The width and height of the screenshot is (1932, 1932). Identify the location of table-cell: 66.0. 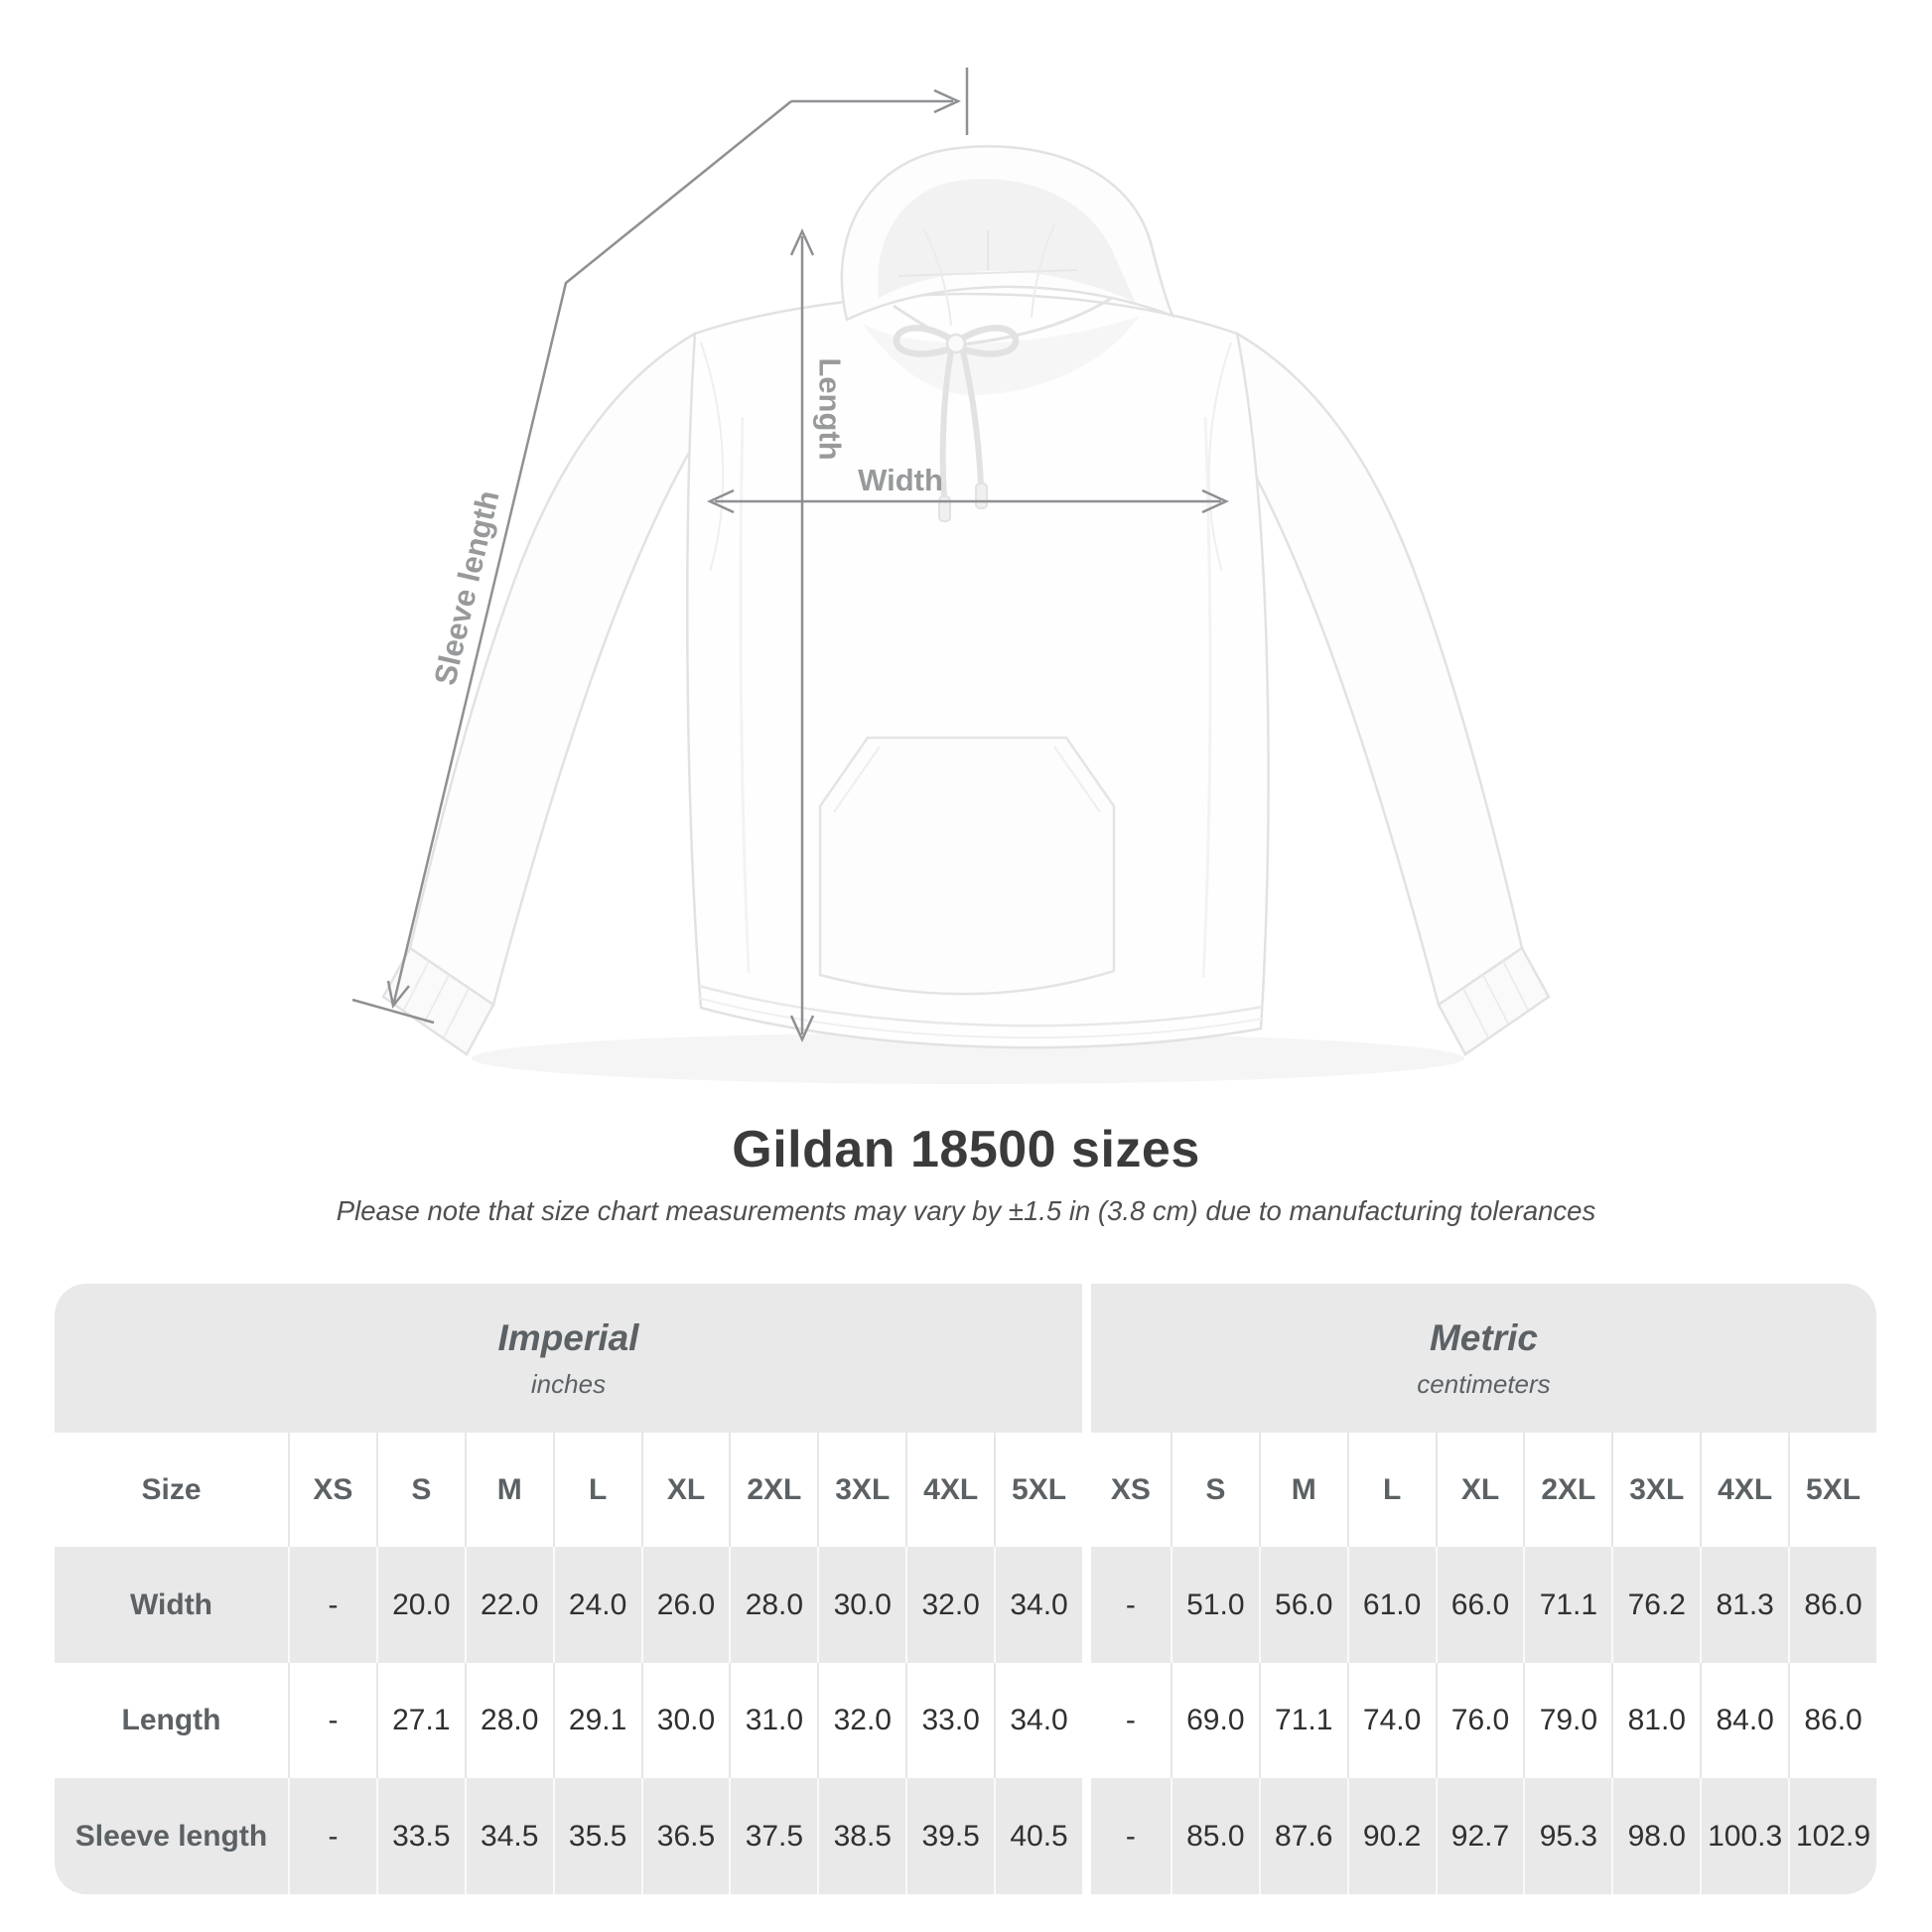
(1480, 1605).